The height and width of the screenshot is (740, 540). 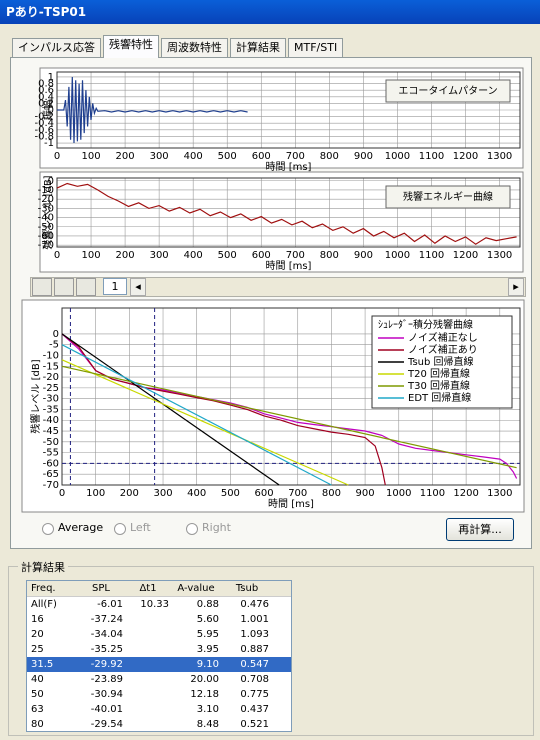 What do you see at coordinates (42, 287) in the screenshot?
I see `zoom-fit` at bounding box center [42, 287].